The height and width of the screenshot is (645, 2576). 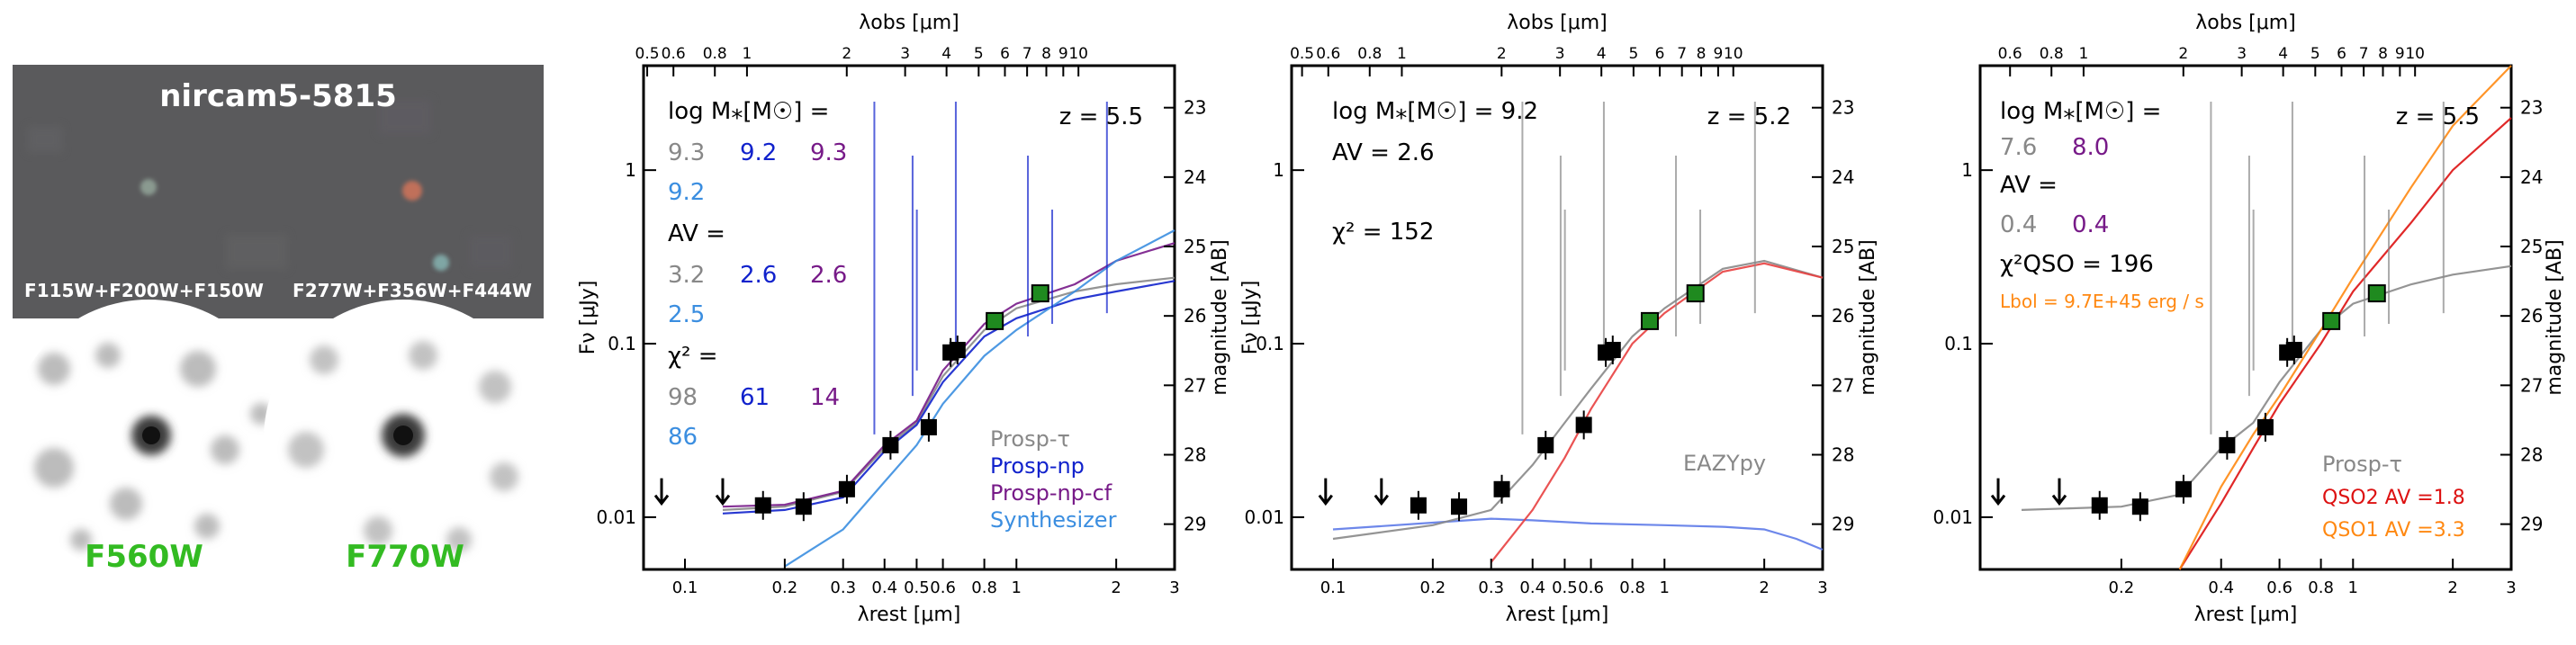 What do you see at coordinates (1843, 177) in the screenshot?
I see `mag-tick-label: 24` at bounding box center [1843, 177].